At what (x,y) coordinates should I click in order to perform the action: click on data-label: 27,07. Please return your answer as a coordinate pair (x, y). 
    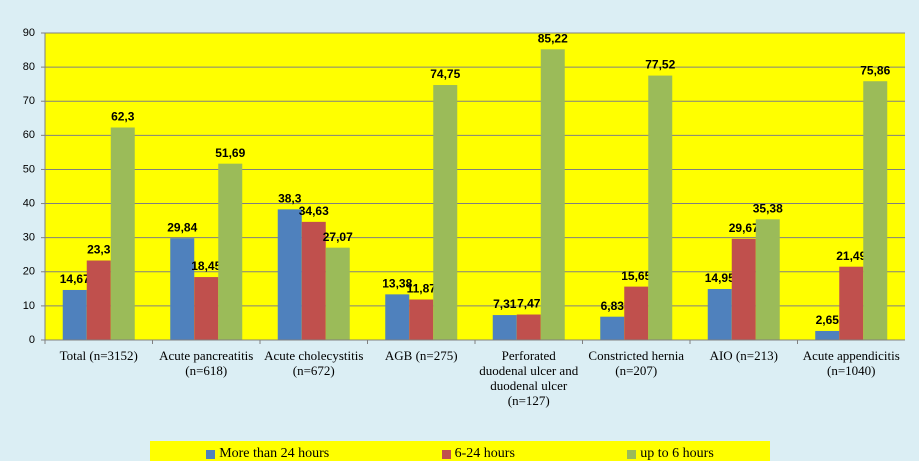
    Looking at the image, I should click on (338, 237).